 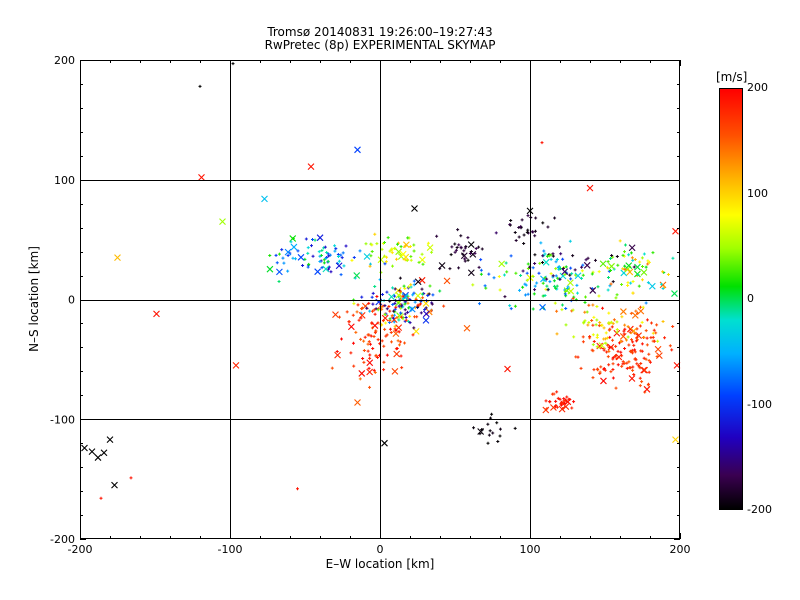 I want to click on x-tick-label: 200, so click(x=680, y=549).